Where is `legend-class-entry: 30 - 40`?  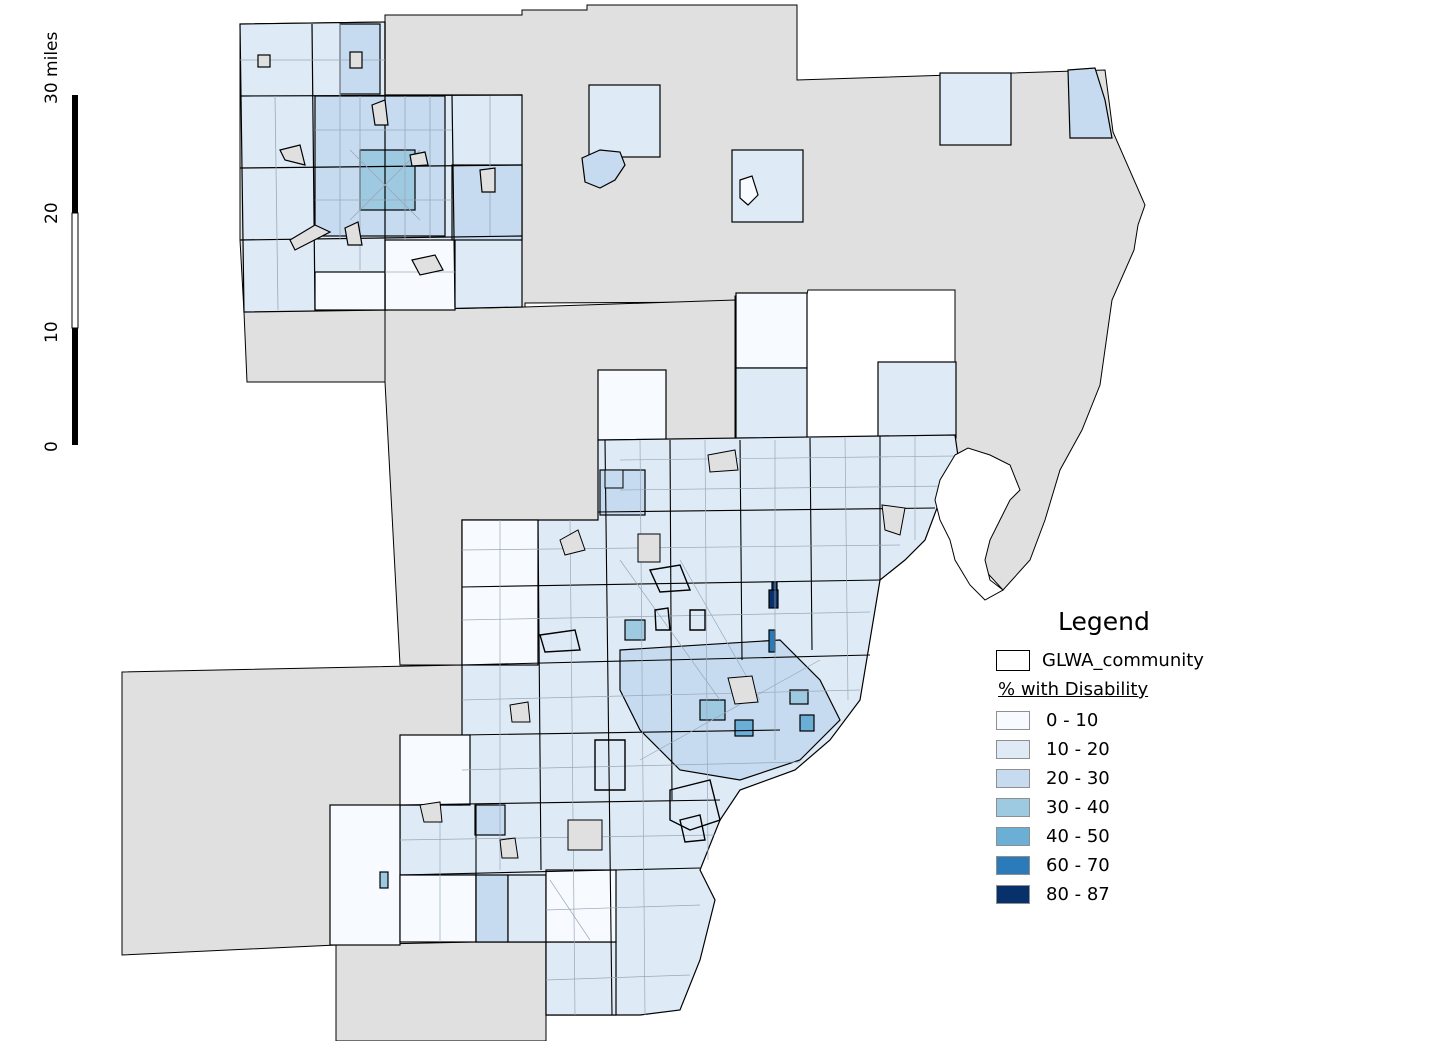 legend-class-entry: 30 - 40 is located at coordinates (1111, 807).